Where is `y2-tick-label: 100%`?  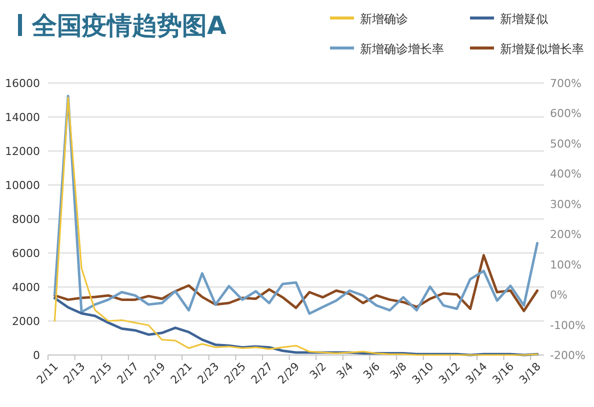
y2-tick-label: 100% is located at coordinates (566, 265).